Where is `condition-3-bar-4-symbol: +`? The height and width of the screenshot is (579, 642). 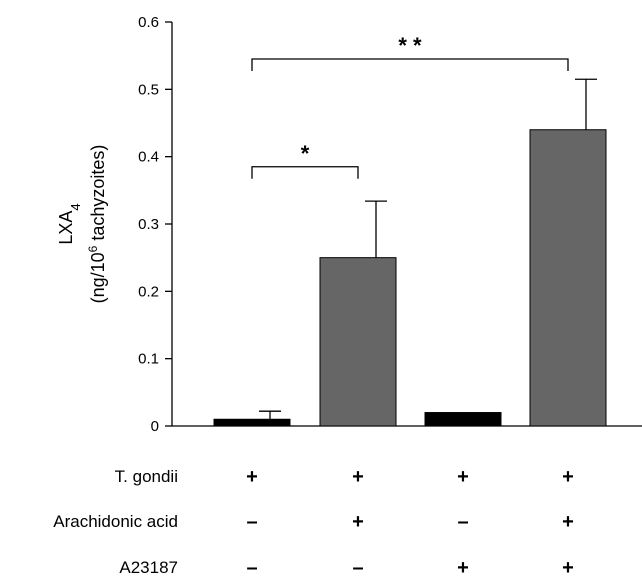 condition-3-bar-4-symbol: + is located at coordinates (568, 568).